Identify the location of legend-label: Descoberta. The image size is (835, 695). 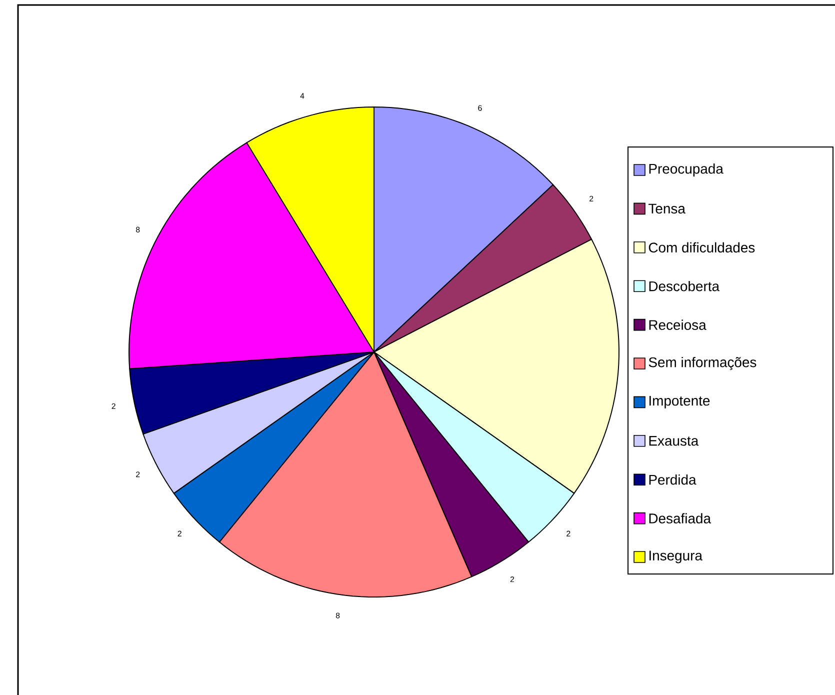
(684, 286).